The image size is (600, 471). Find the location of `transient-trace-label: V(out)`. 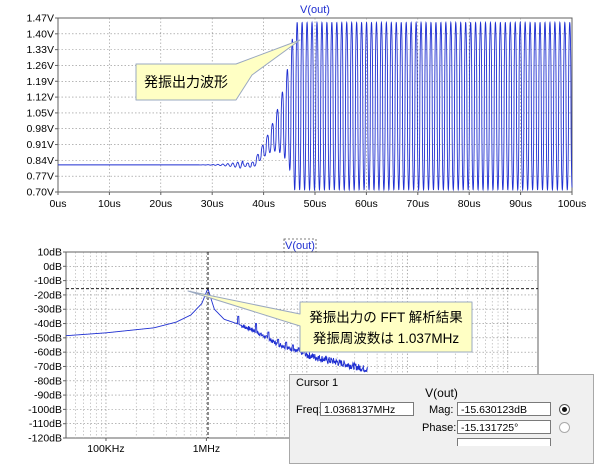

transient-trace-label: V(out) is located at coordinates (315, 10).